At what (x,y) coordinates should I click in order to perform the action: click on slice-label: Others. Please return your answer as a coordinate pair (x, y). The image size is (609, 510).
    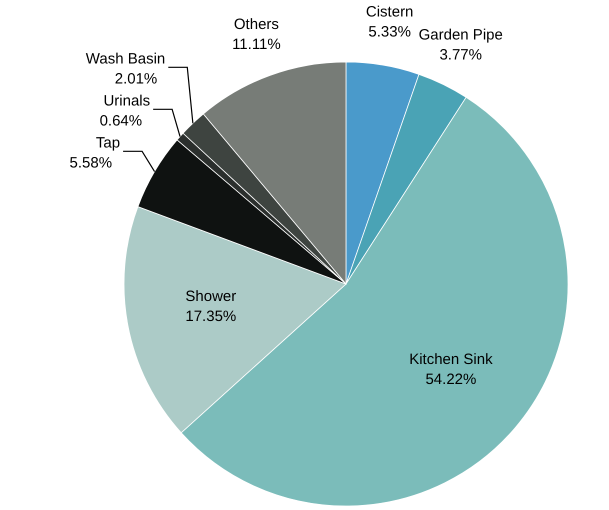
    Looking at the image, I should click on (256, 24).